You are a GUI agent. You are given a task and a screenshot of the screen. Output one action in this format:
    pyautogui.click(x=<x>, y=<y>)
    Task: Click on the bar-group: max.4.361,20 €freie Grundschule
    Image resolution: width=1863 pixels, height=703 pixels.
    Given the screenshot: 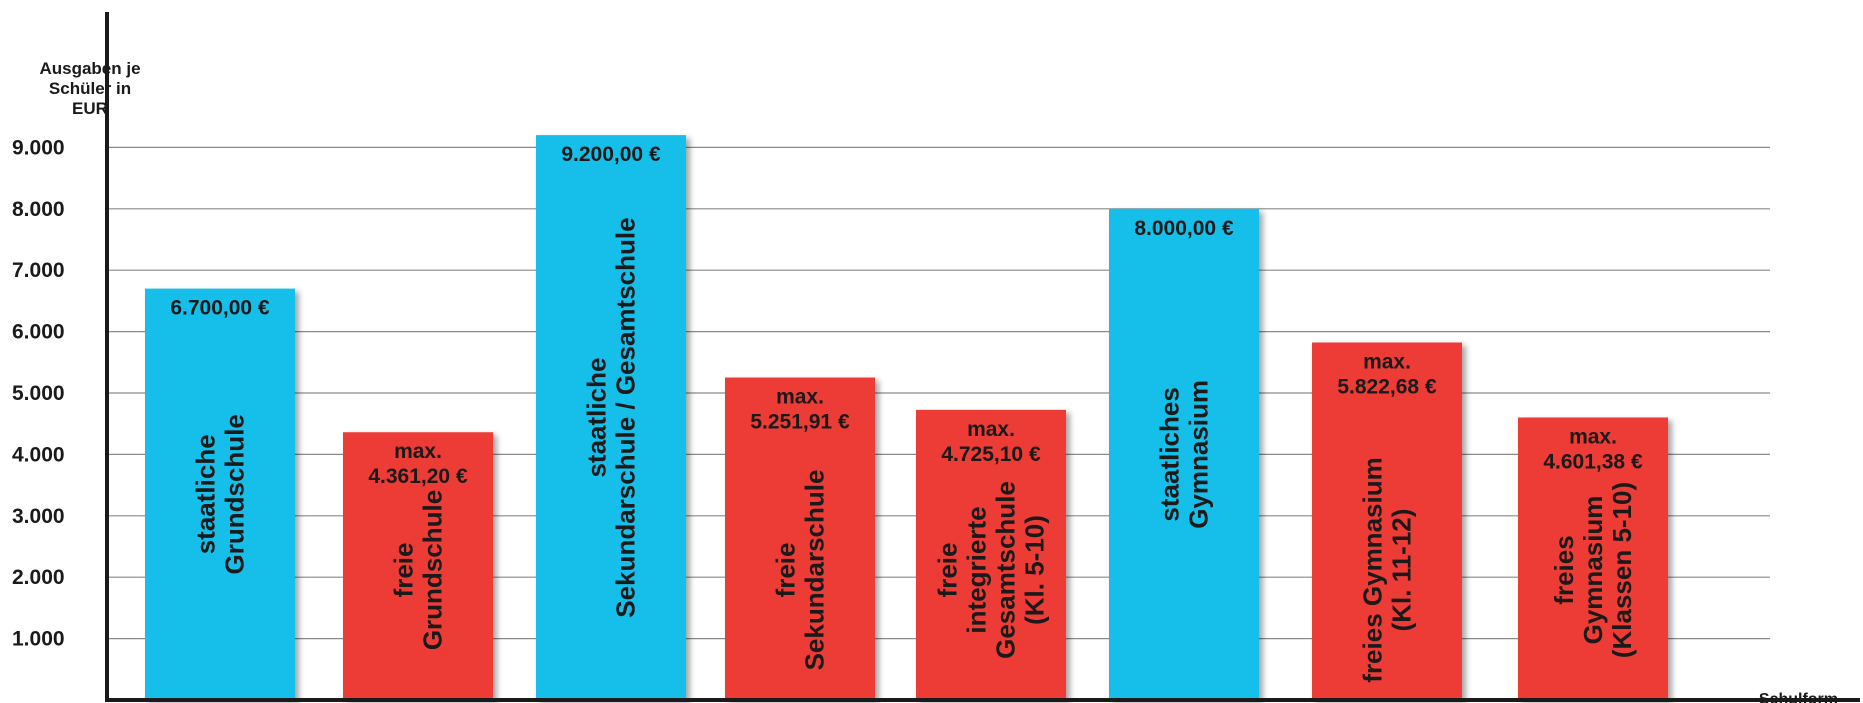 What is the action you would take?
    pyautogui.click(x=418, y=566)
    